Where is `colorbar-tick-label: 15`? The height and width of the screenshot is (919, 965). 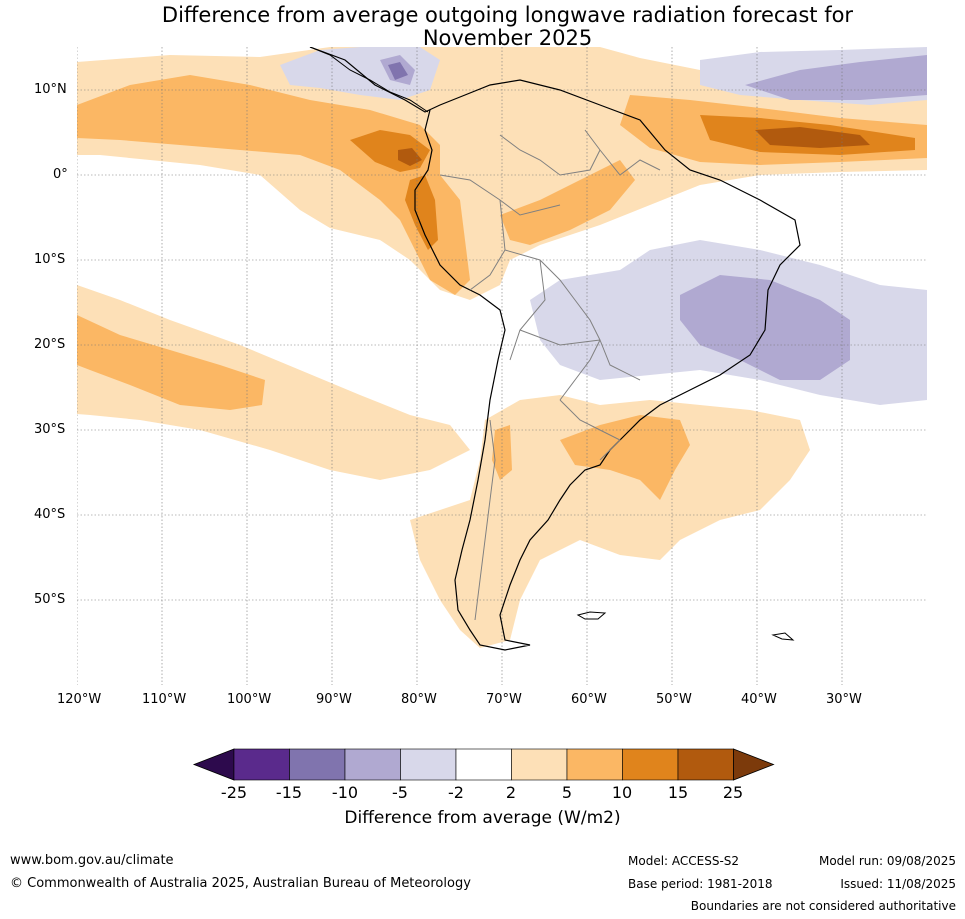 colorbar-tick-label: 15 is located at coordinates (678, 792).